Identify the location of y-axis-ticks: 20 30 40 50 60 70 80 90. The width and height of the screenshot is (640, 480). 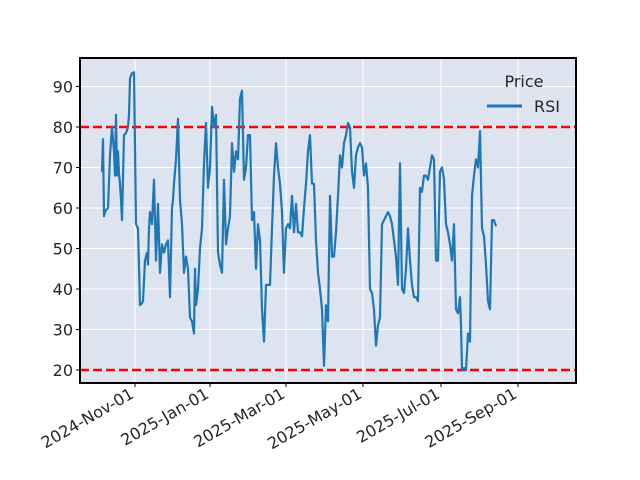
(66, 229).